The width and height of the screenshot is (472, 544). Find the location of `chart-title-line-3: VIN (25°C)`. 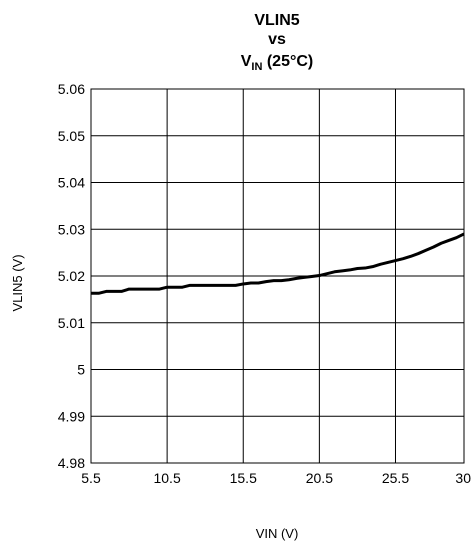

chart-title-line-3: VIN (25°C) is located at coordinates (277, 63).